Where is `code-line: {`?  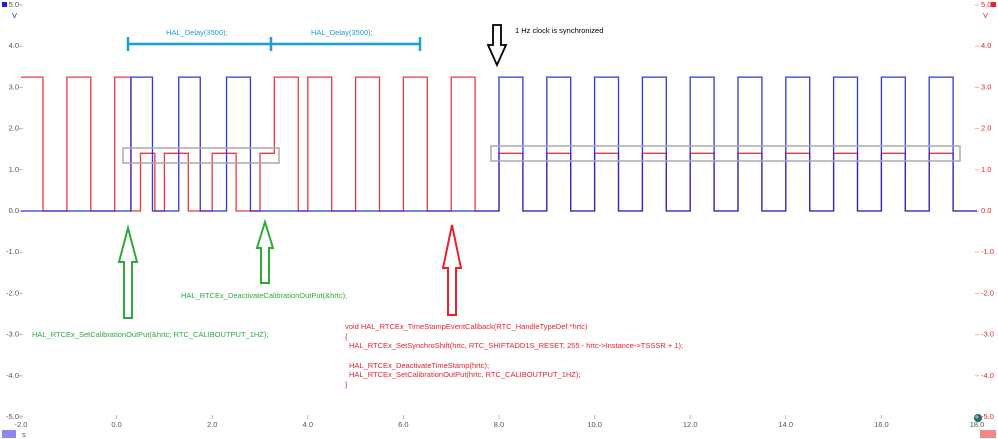 code-line: { is located at coordinates (346, 336).